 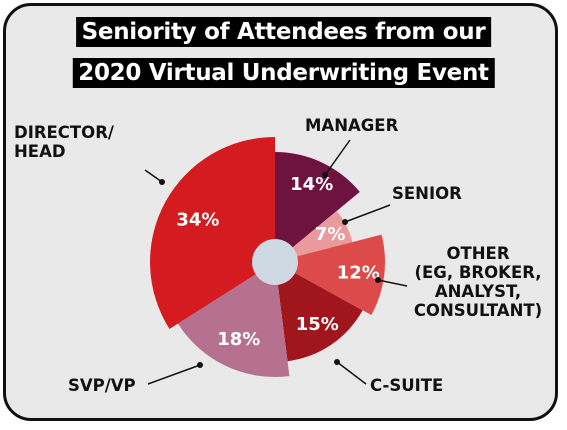 I want to click on pie-slice-manager, so click(x=317, y=207).